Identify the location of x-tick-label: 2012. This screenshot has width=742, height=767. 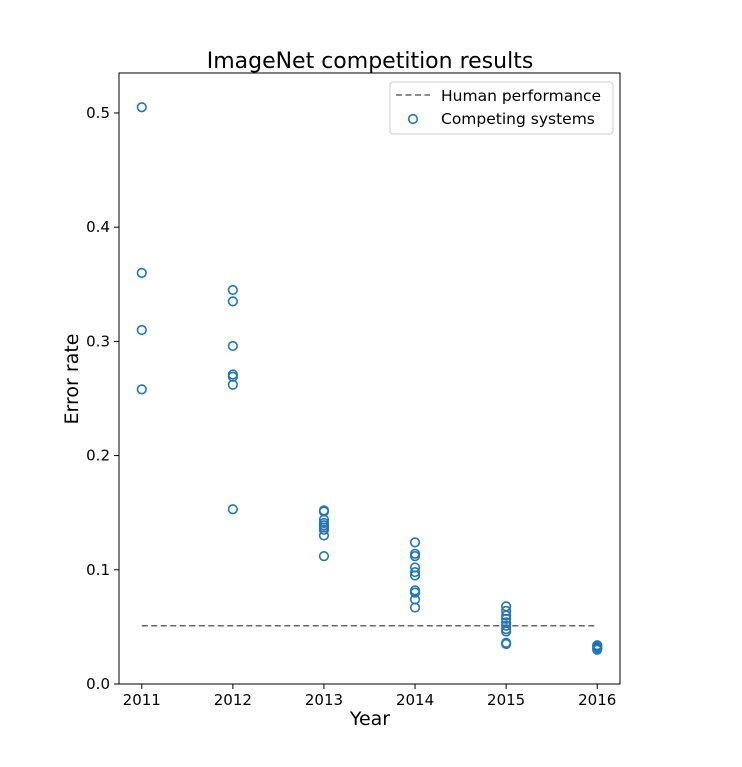
(233, 700).